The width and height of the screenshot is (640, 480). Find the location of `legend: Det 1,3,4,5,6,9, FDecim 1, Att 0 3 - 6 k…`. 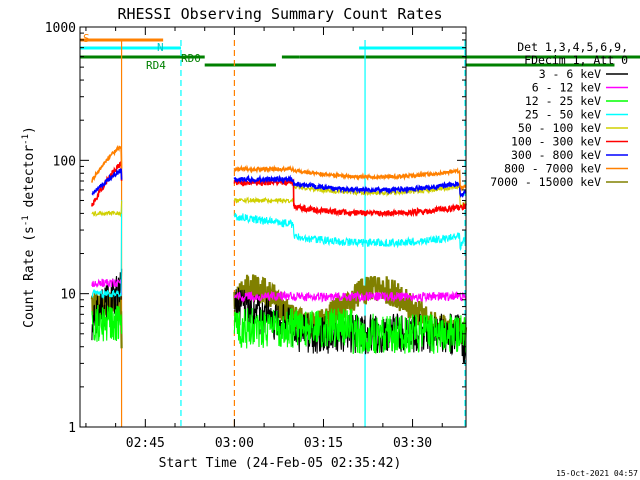

legend: Det 1,3,4,5,6,9, FDecim 1, Att 0 3 - 6 k… is located at coordinates (559, 114).